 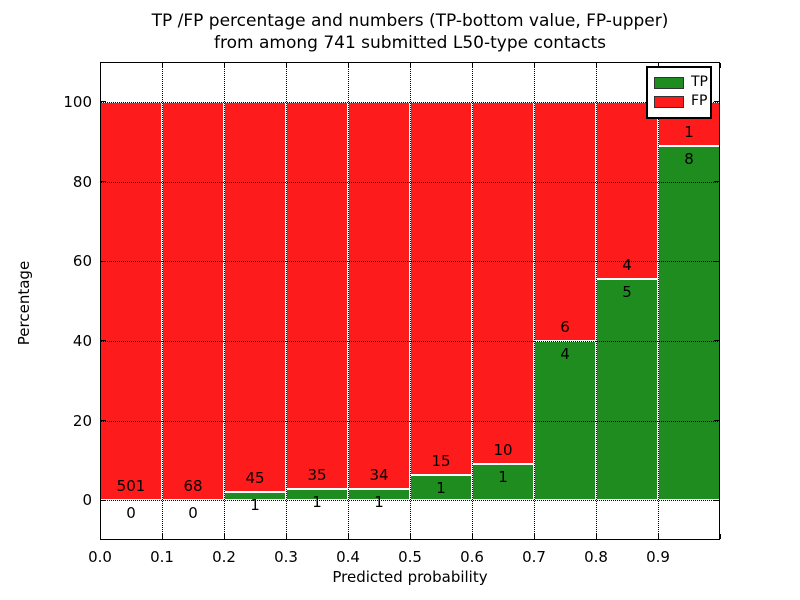 What do you see at coordinates (699, 82) in the screenshot?
I see `legend-label-tp: TP` at bounding box center [699, 82].